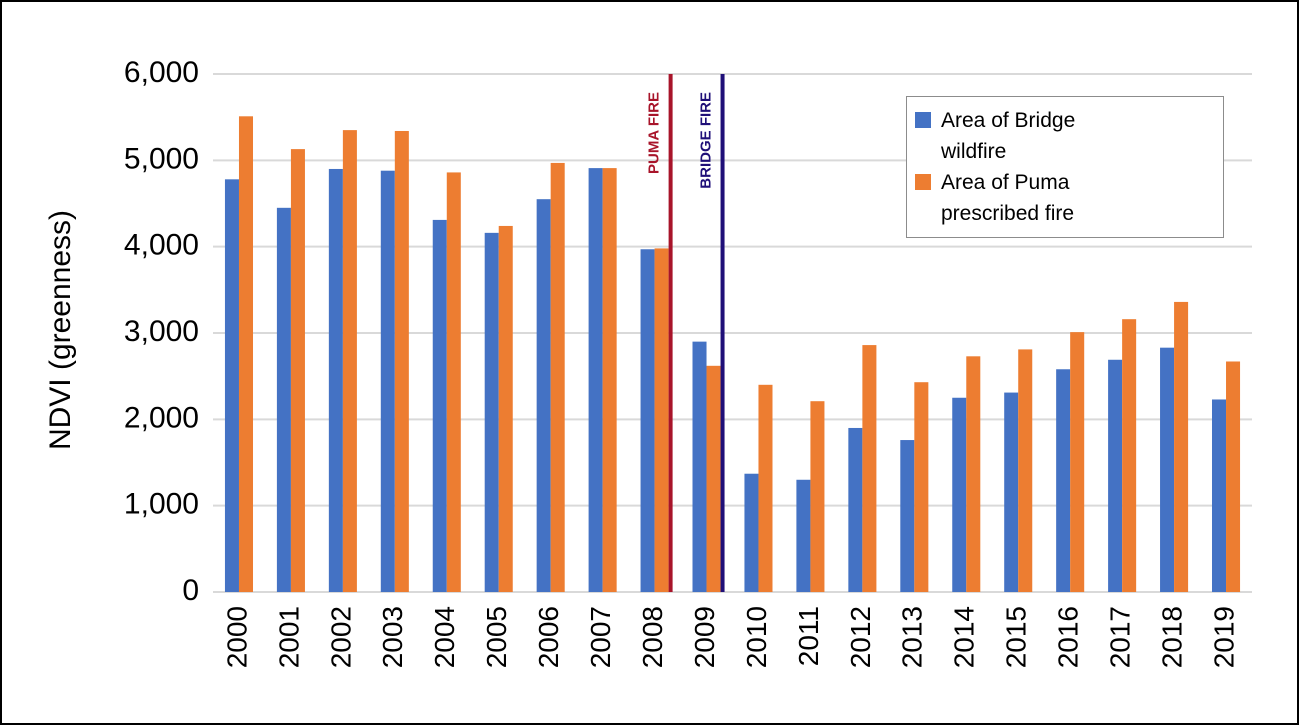 The height and width of the screenshot is (726, 1300). What do you see at coordinates (600, 637) in the screenshot?
I see `x-tick-label: 2007` at bounding box center [600, 637].